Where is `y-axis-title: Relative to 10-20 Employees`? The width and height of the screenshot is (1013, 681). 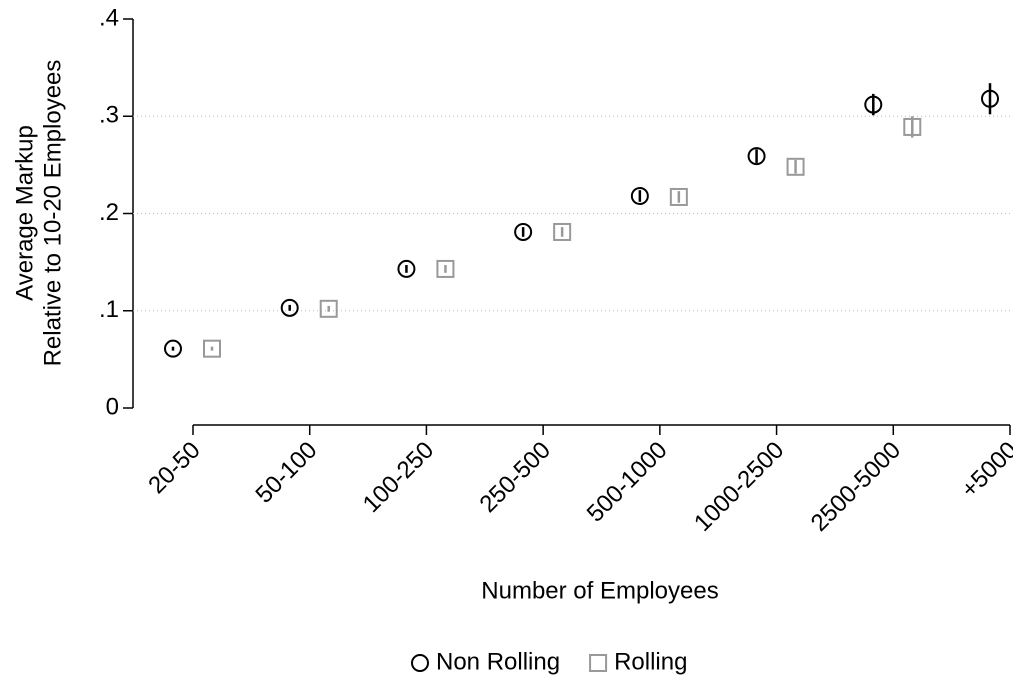 y-axis-title: Relative to 10-20 Employees is located at coordinates (52, 213).